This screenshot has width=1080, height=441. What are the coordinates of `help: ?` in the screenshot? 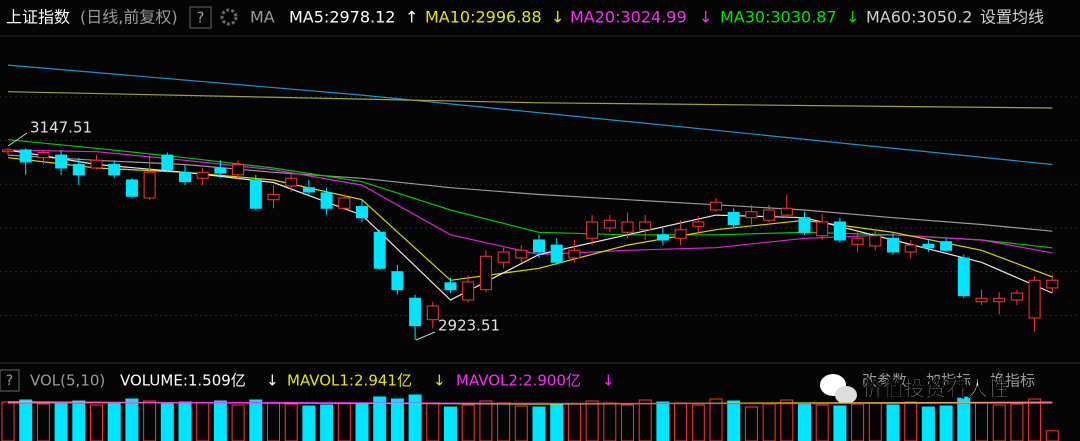 It's located at (201, 18).